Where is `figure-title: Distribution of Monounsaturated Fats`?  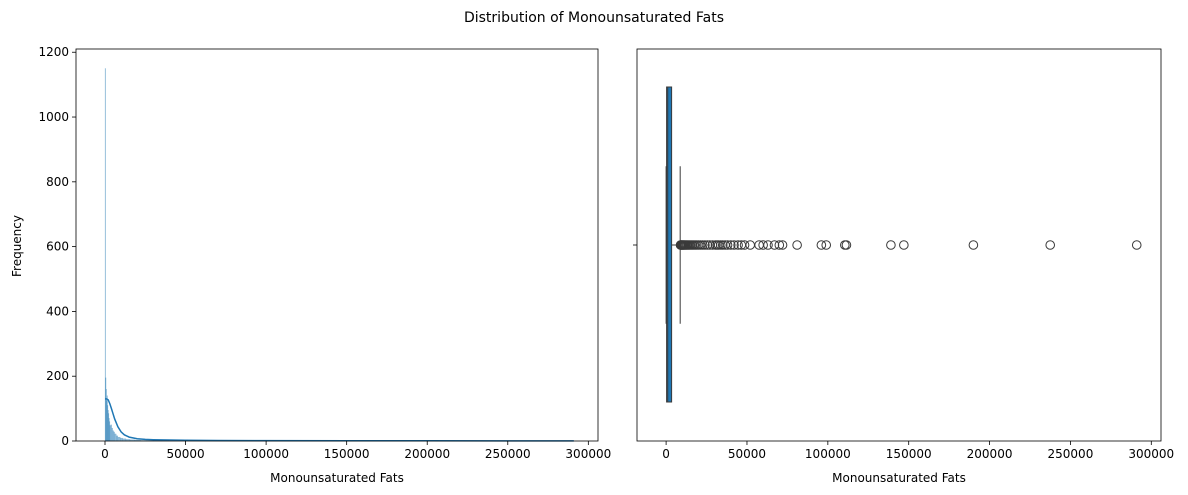
figure-title: Distribution of Monounsaturated Fats is located at coordinates (594, 18).